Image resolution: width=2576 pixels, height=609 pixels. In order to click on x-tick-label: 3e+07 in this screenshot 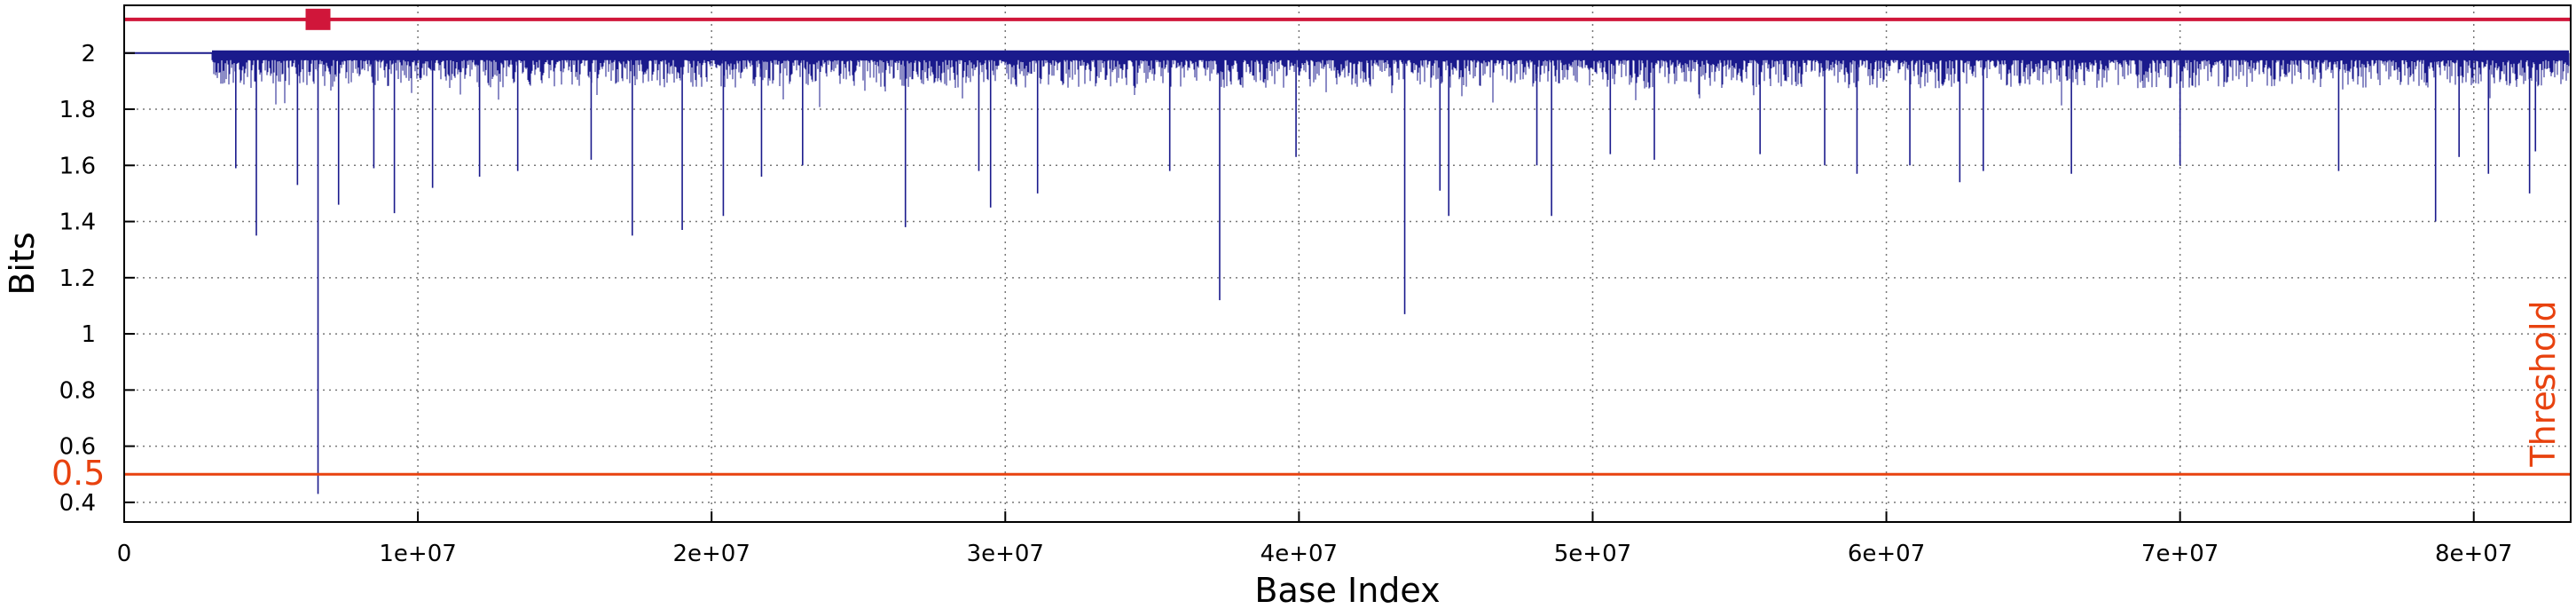, I will do `click(1005, 554)`.